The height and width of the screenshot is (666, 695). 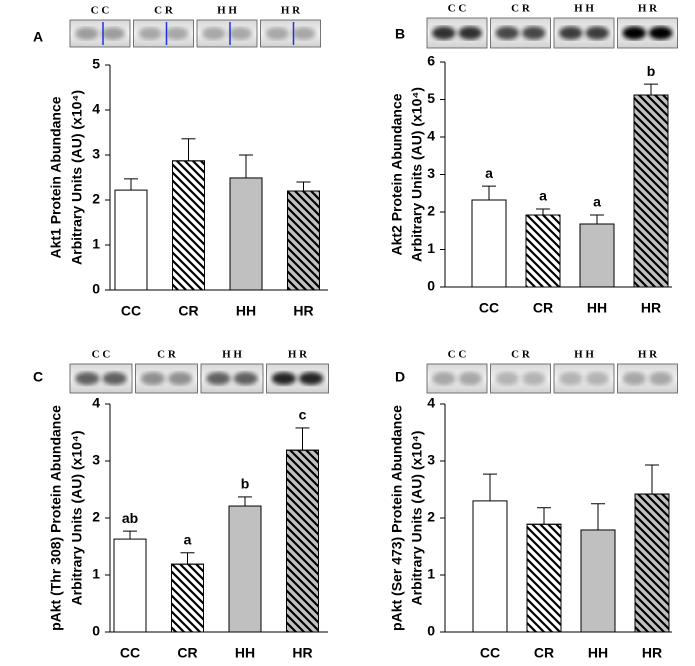 I want to click on y-axis-label: pAkt (Thr 308) Protein Abundance, so click(x=56, y=518).